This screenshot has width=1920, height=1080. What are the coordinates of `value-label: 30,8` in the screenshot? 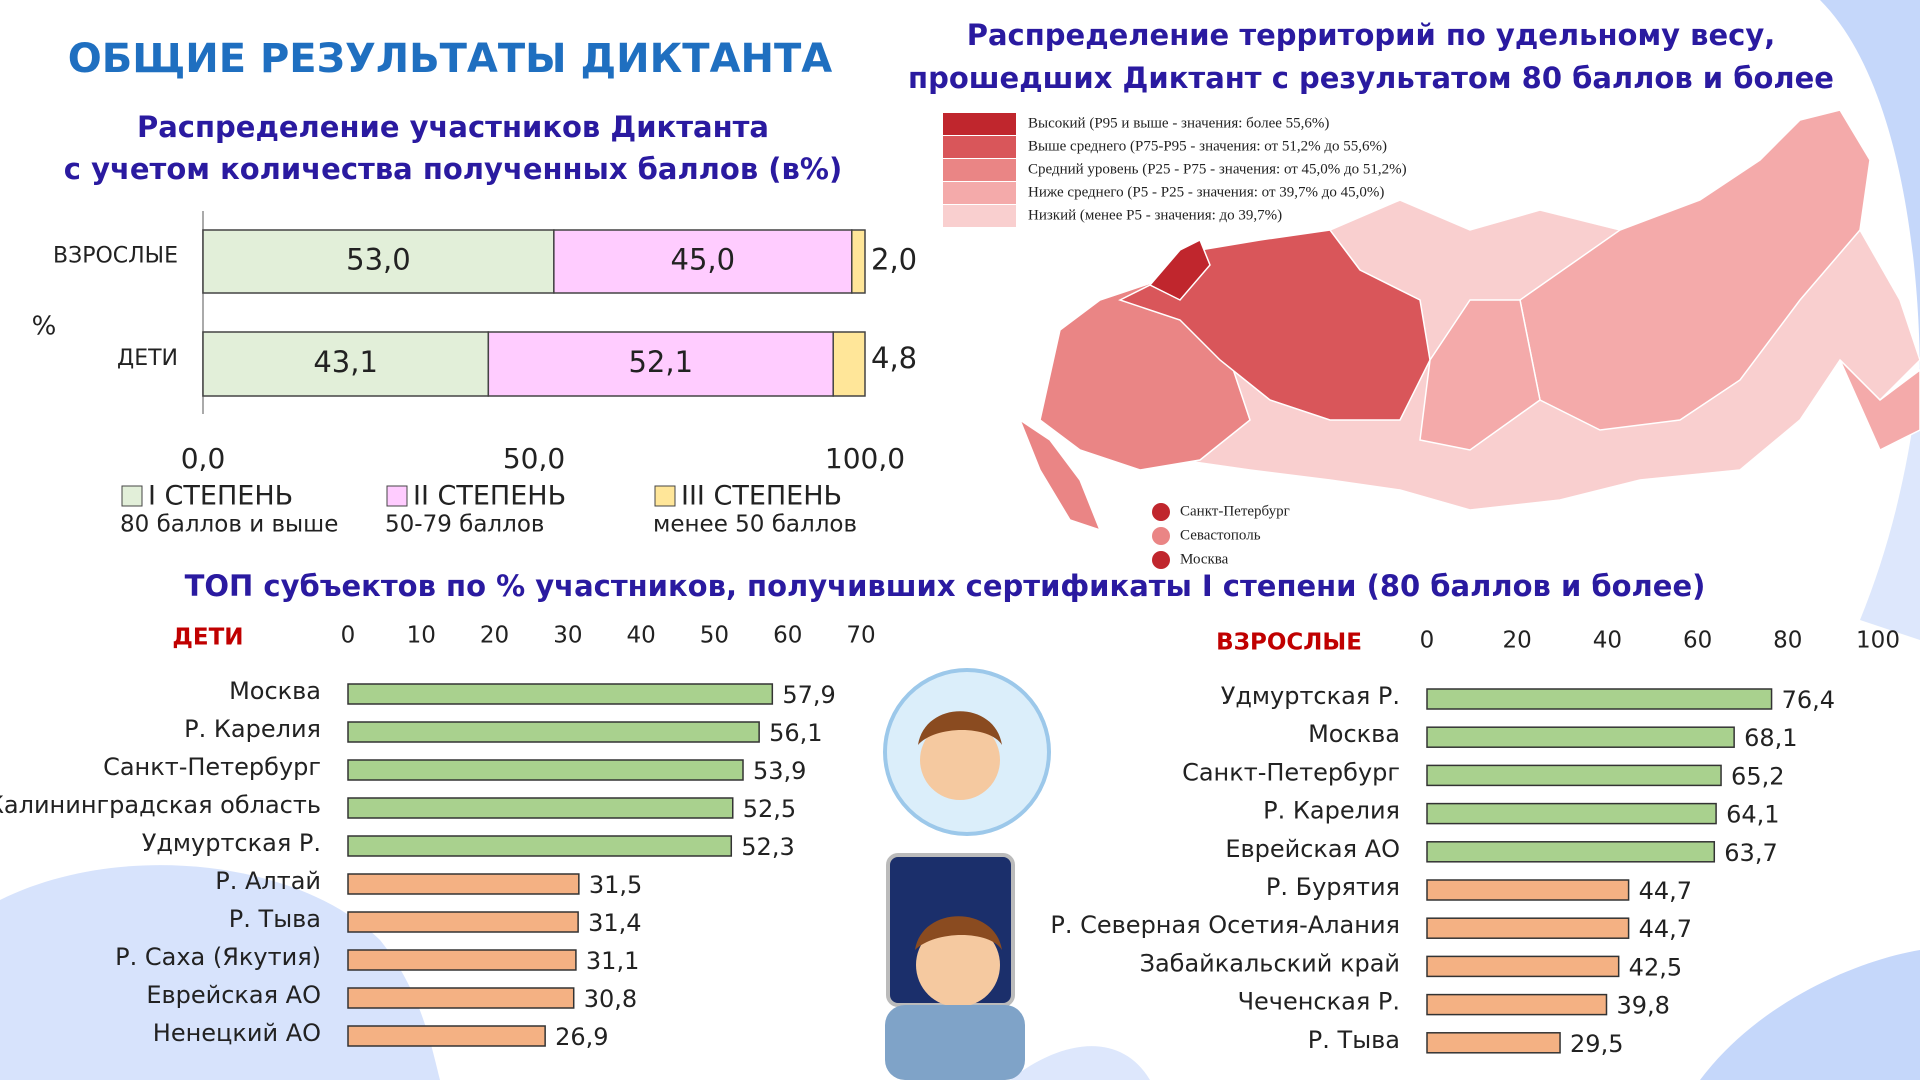 It's located at (610, 999).